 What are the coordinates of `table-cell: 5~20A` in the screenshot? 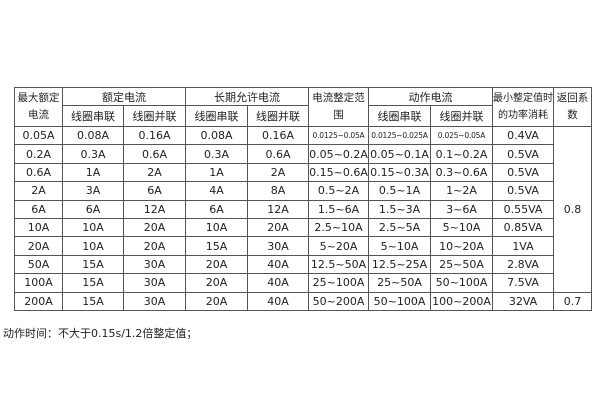 It's located at (338, 246).